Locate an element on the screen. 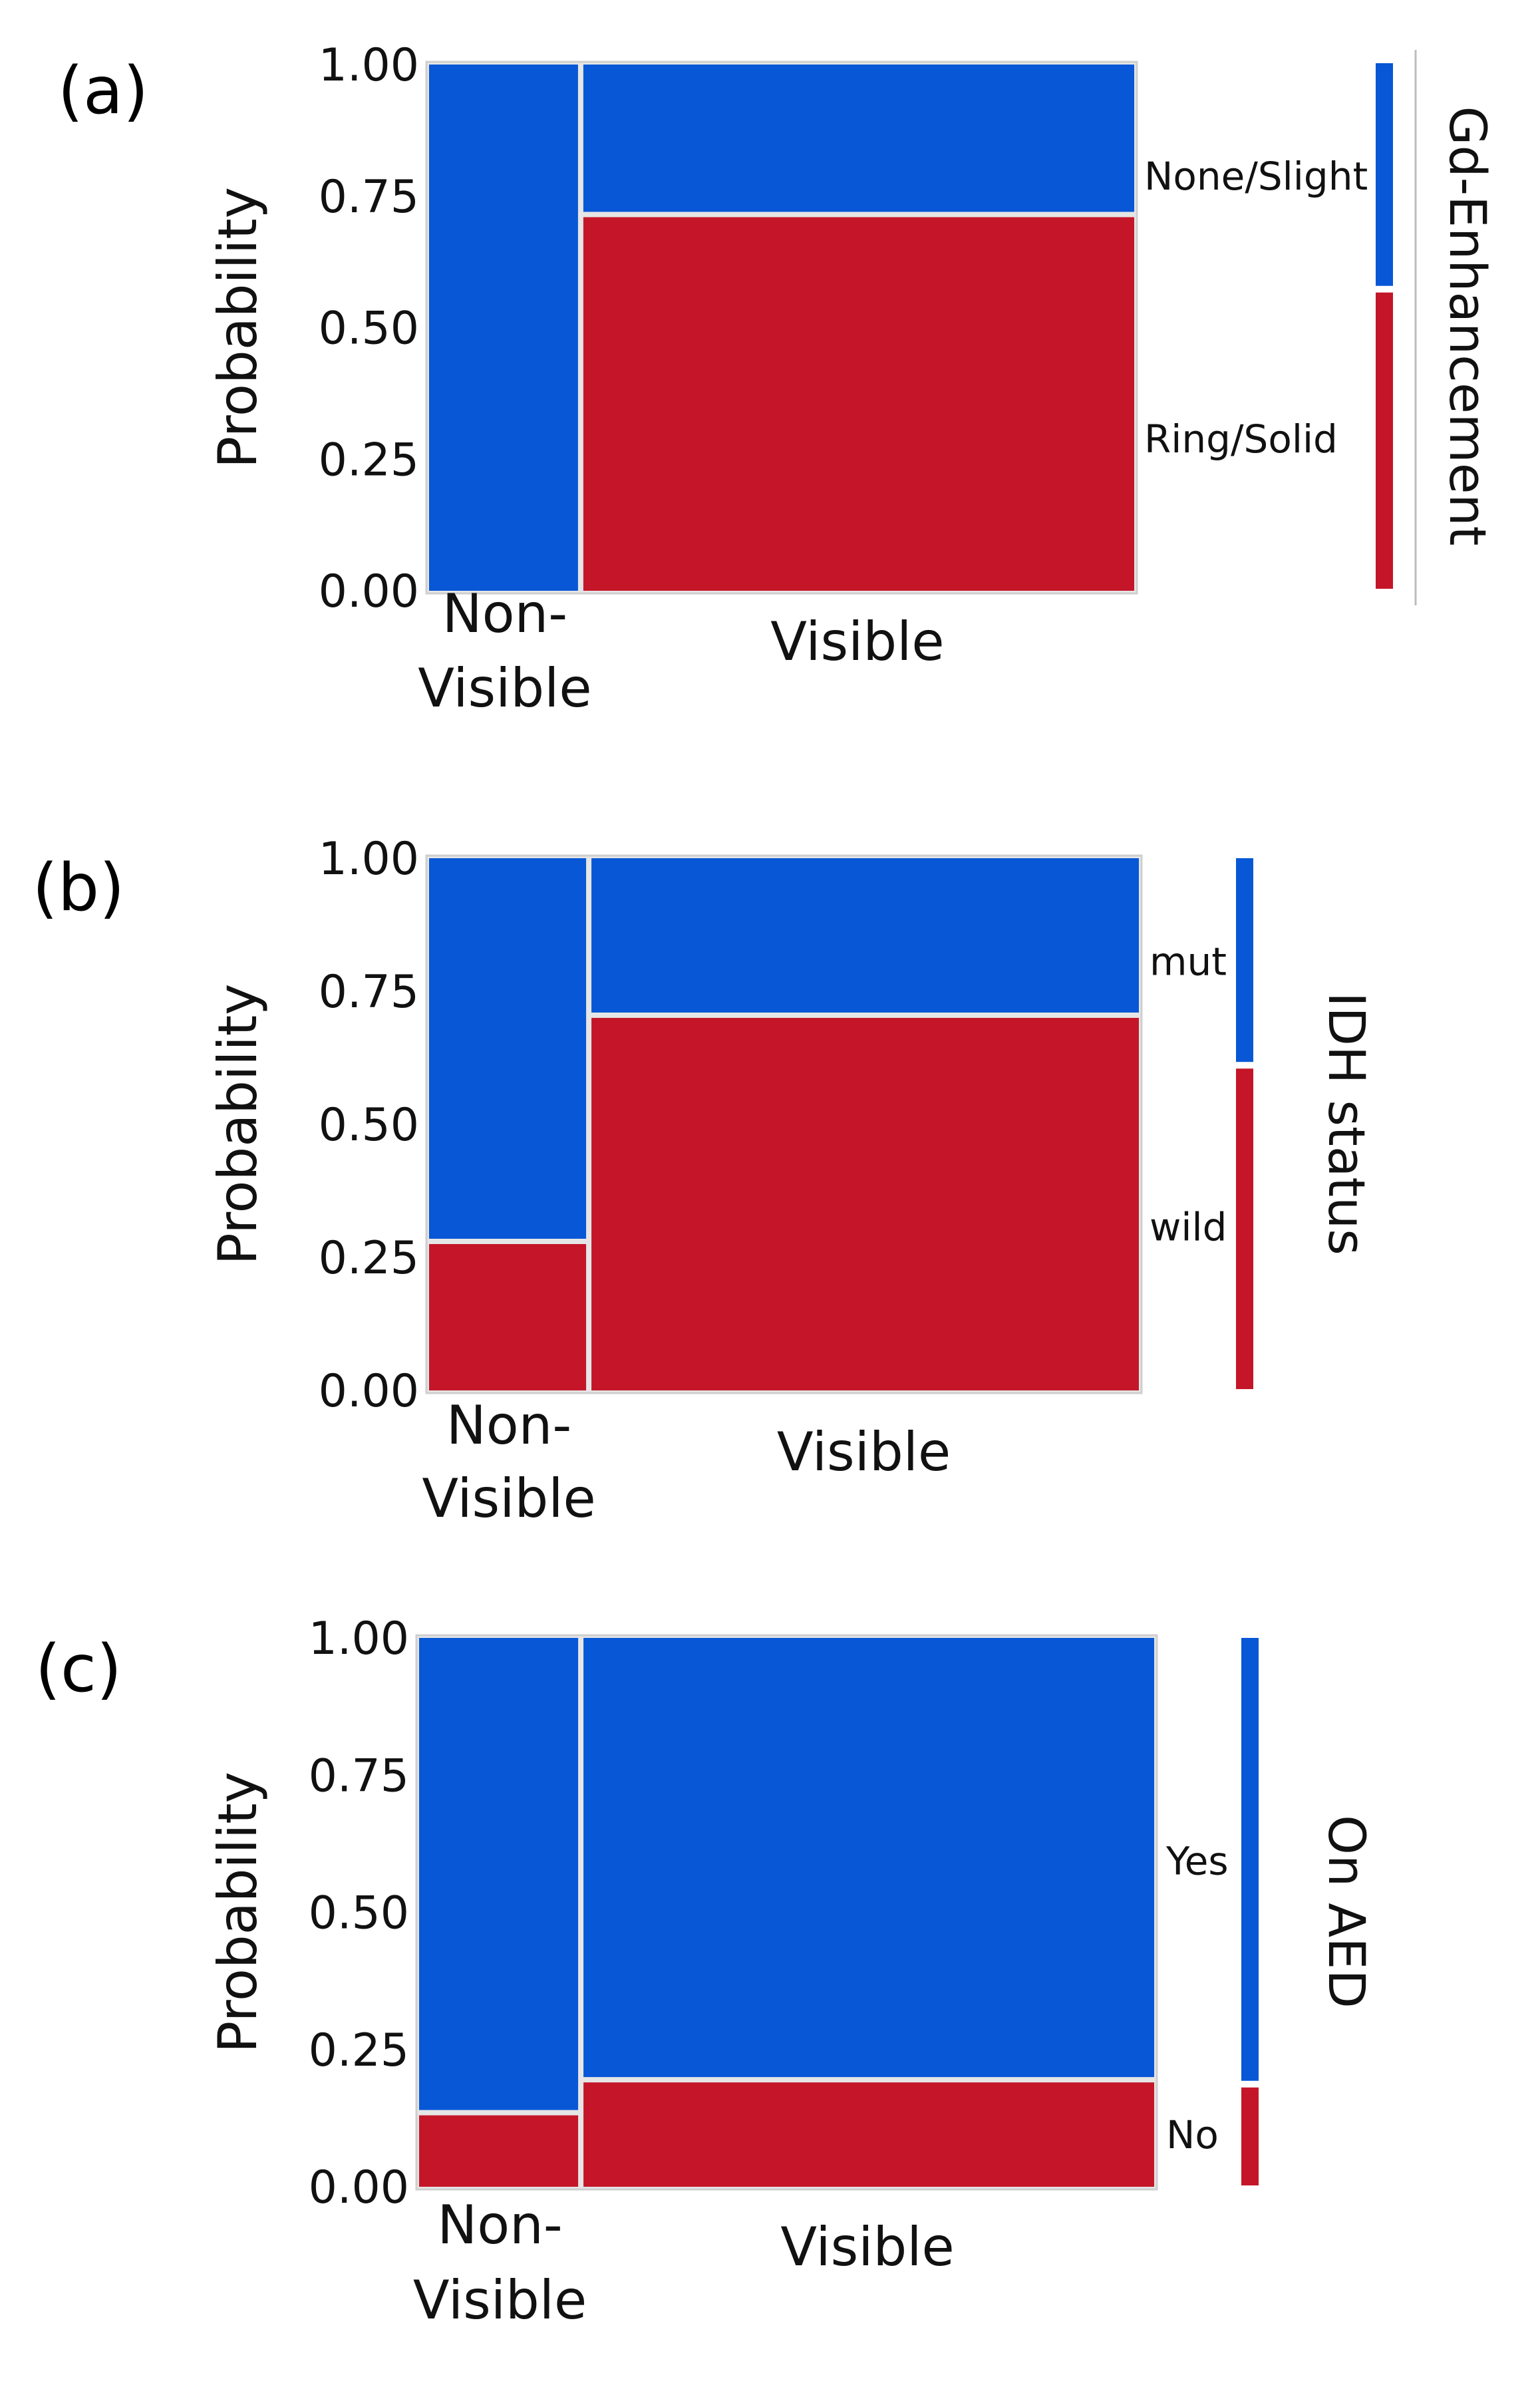  legend-label: Ring/Solid is located at coordinates (1241, 439).